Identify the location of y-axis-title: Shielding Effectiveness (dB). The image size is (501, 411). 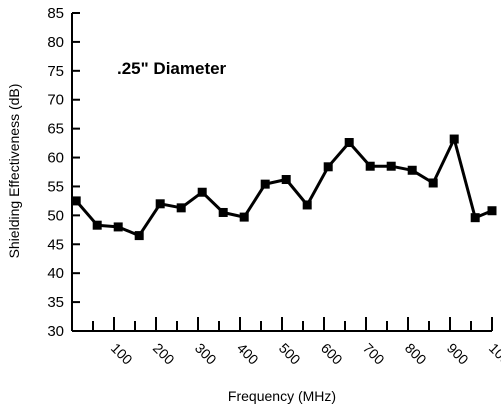
(14, 171).